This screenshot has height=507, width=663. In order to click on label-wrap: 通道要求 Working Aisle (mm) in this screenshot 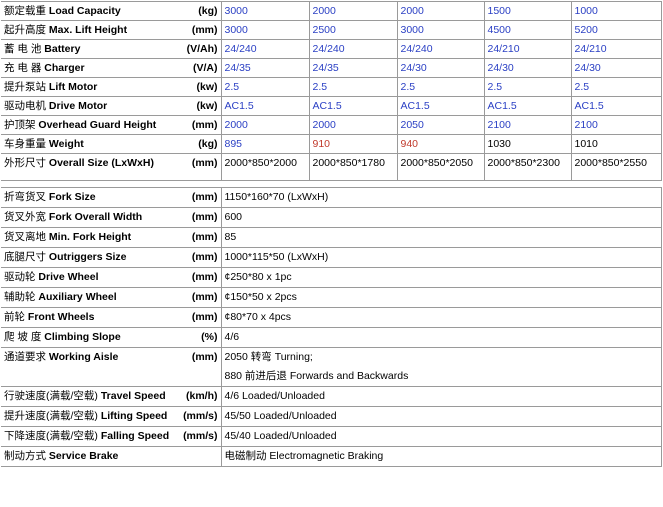, I will do `click(111, 357)`.